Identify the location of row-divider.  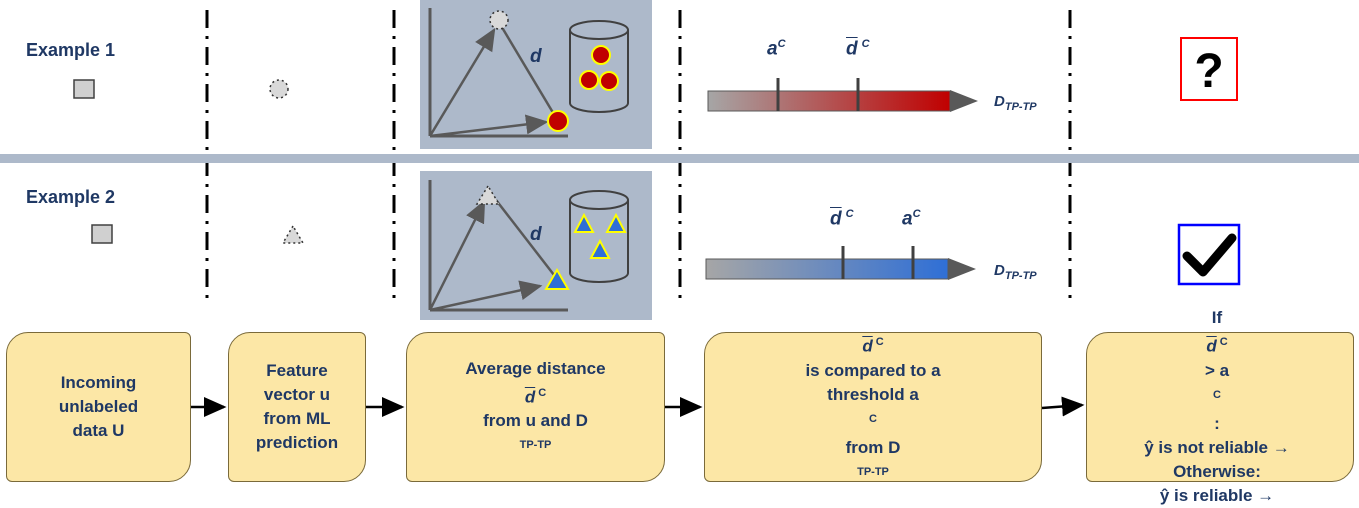
(679, 158).